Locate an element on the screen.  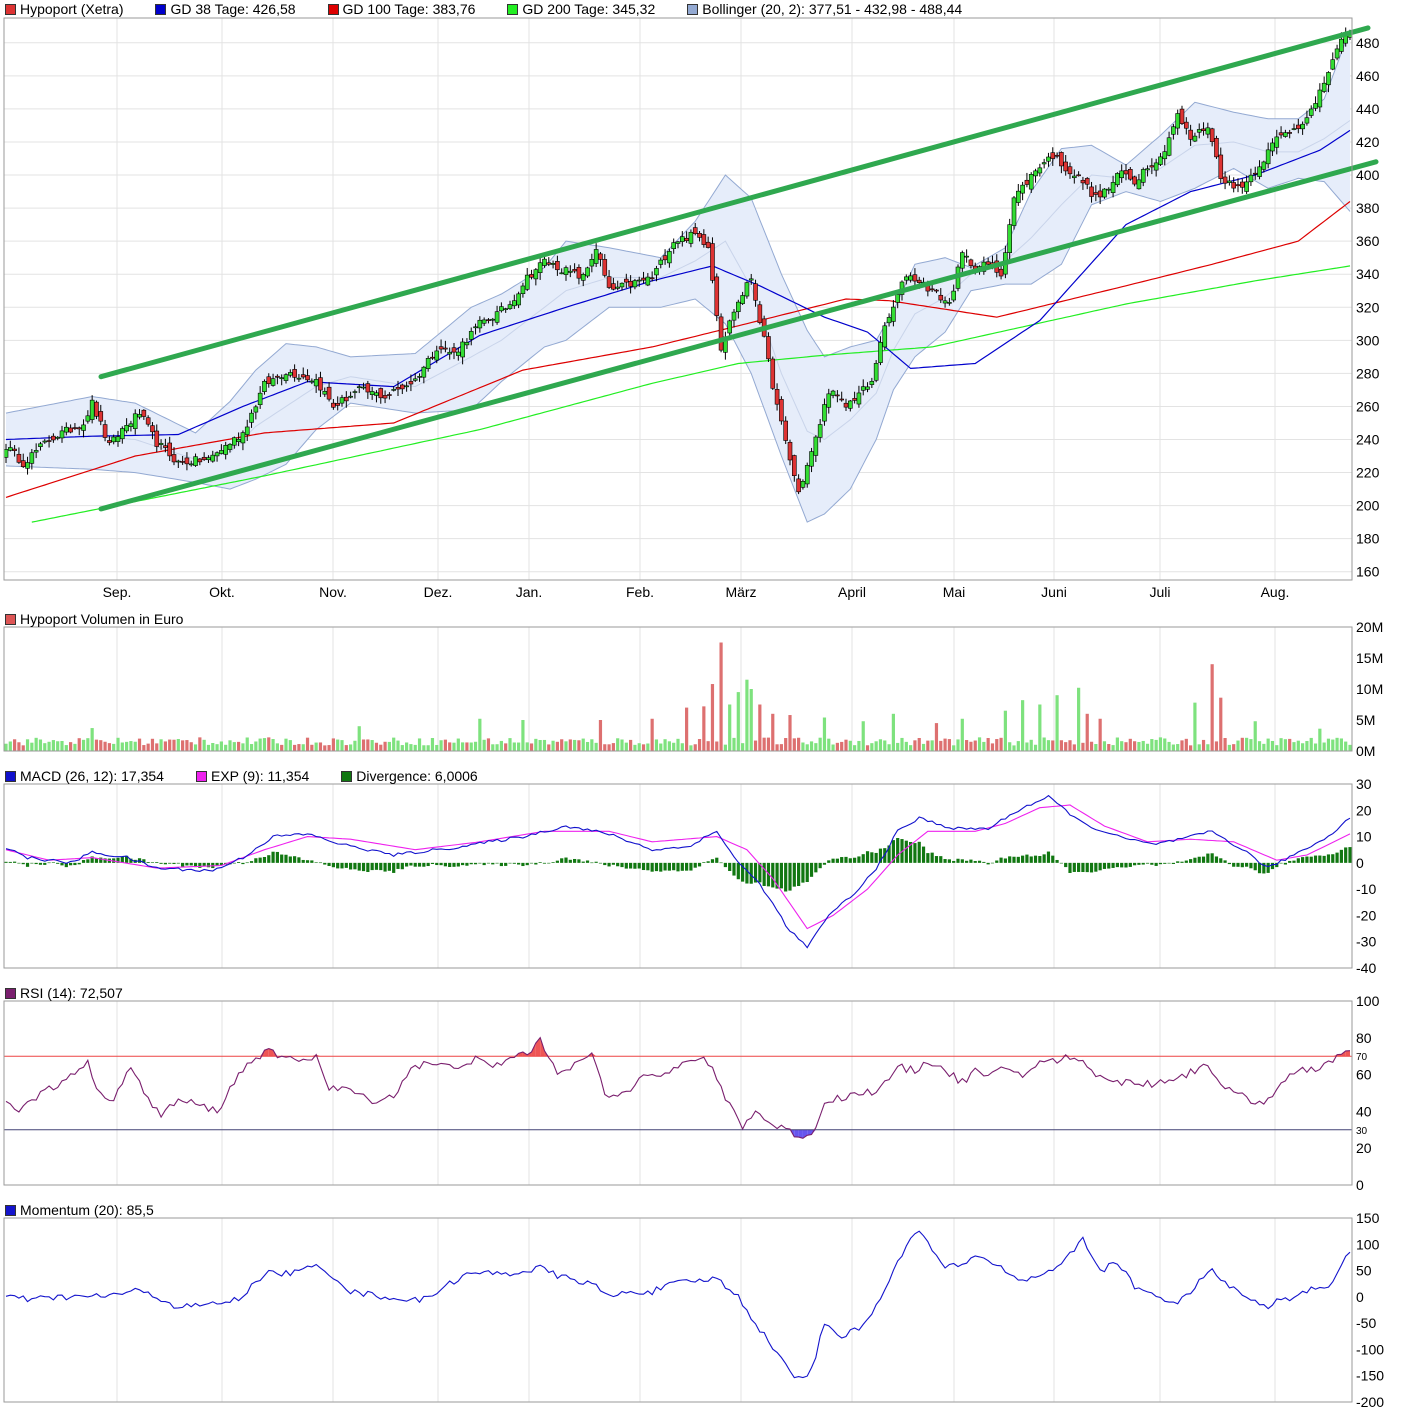
rsi-oversold-fill is located at coordinates (805, 1134).